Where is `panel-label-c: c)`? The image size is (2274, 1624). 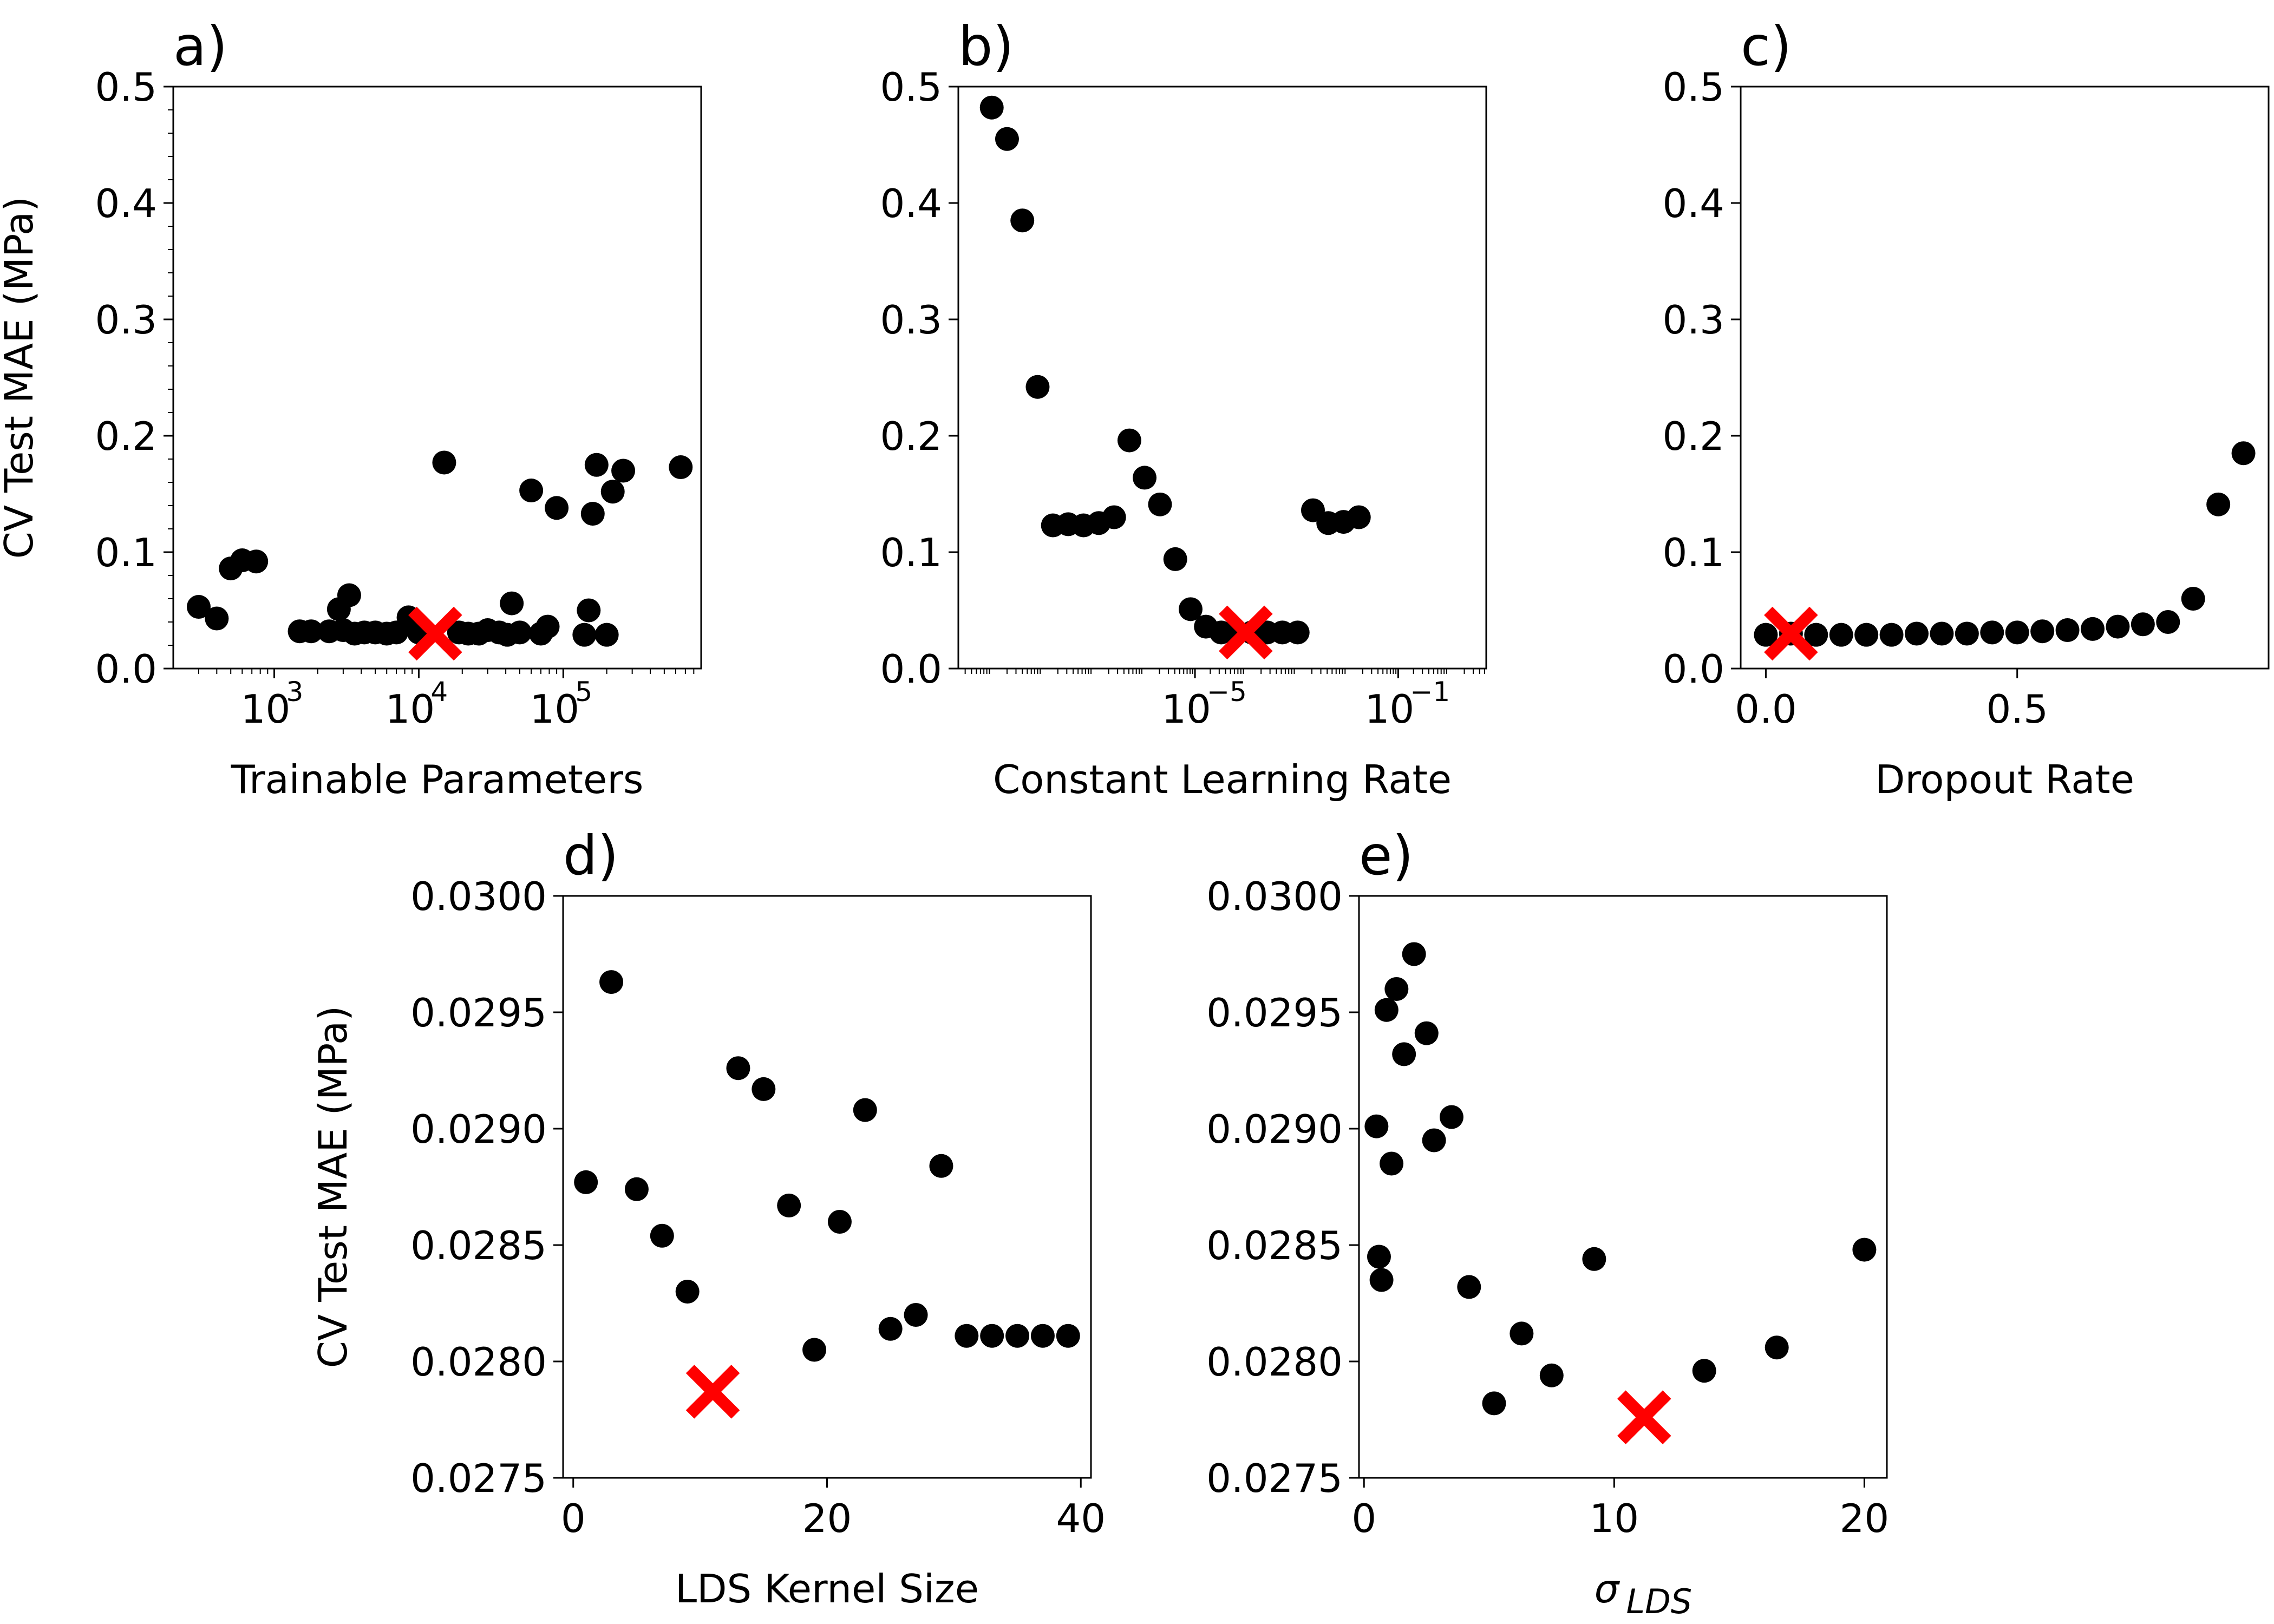
panel-label-c: c) is located at coordinates (1767, 46).